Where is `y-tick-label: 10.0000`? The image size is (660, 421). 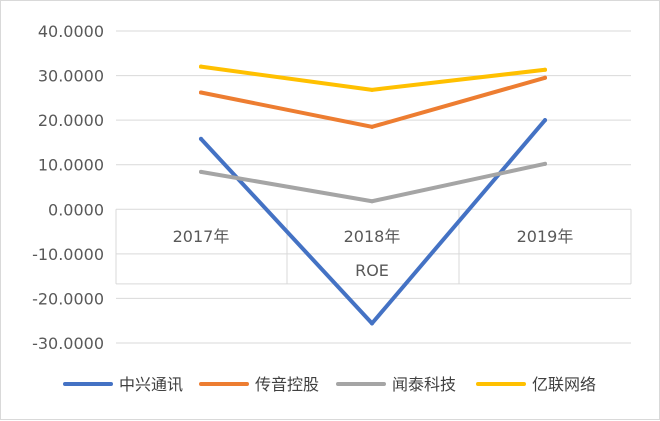
y-tick-label: 10.0000 is located at coordinates (71, 165).